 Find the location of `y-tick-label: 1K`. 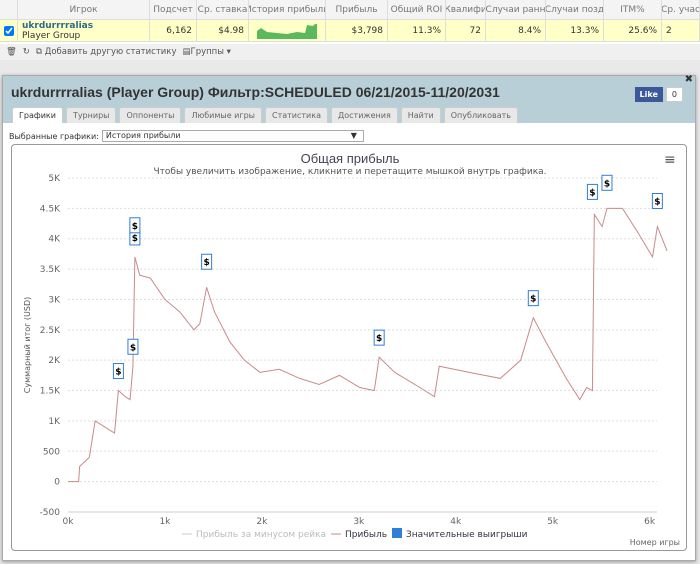

y-tick-label: 1K is located at coordinates (54, 422).